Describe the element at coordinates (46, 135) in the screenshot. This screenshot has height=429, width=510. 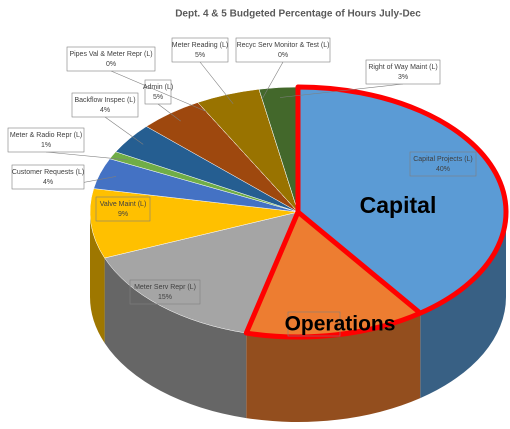
I see `slice-label: Meter & Radio Repr (L)` at that location.